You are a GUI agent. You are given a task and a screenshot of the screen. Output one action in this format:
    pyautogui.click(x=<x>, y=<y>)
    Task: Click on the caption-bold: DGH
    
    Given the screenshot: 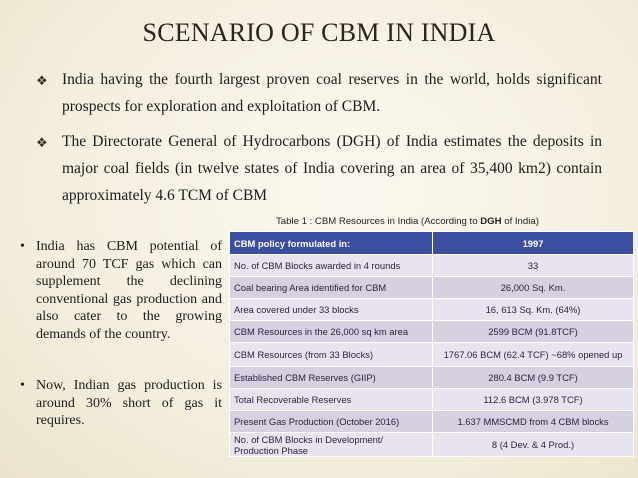 What is the action you would take?
    pyautogui.click(x=491, y=221)
    